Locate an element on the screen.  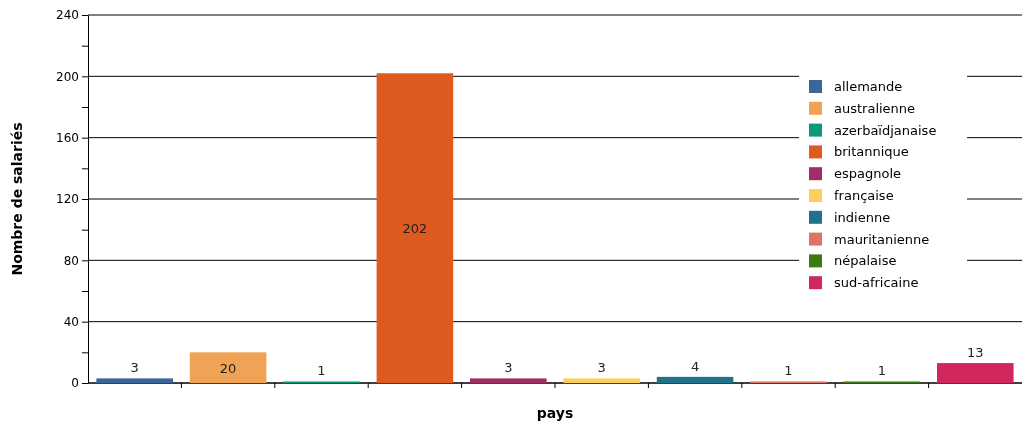
y-tick-label: 160 is located at coordinates (67, 138).